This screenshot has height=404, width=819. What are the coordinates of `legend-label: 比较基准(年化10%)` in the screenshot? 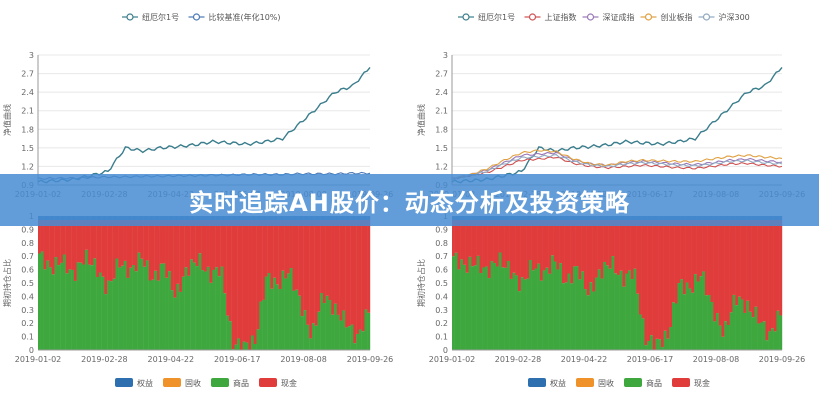 It's located at (245, 17).